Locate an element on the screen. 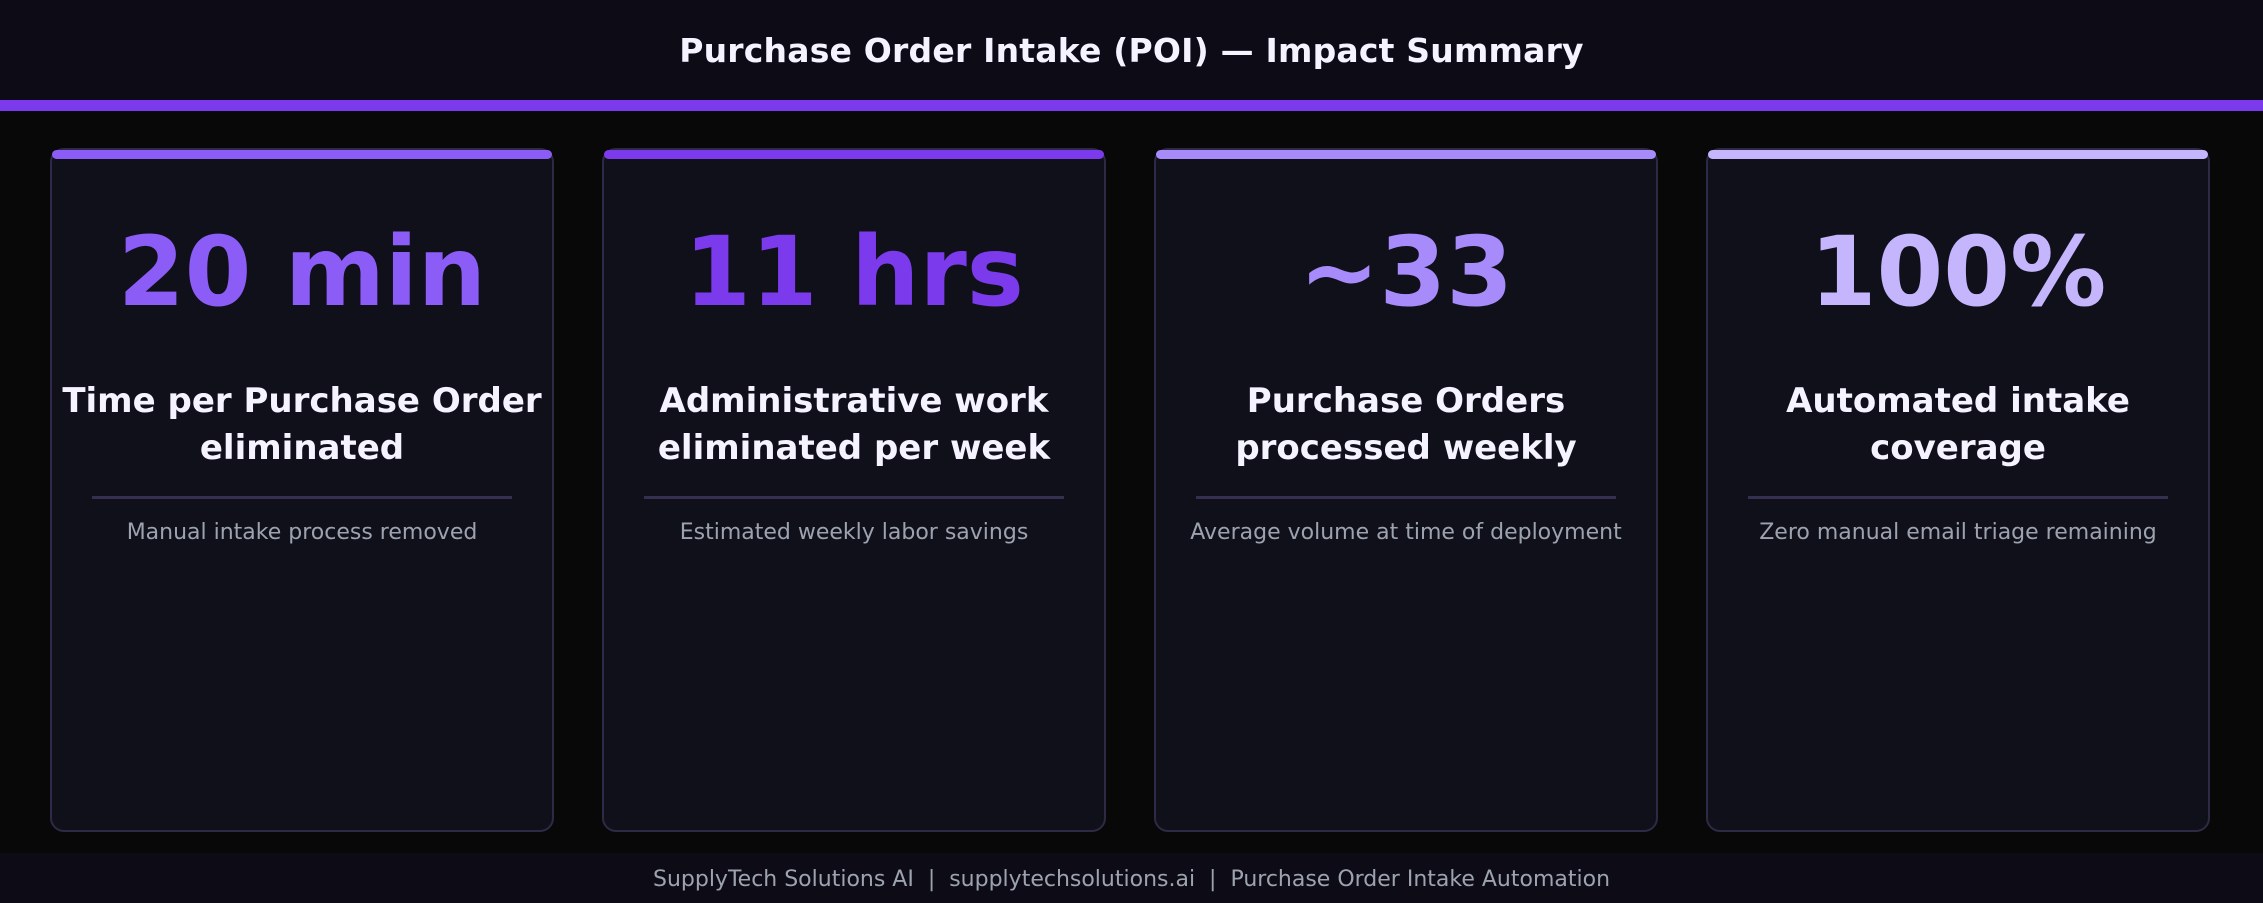  metric-label: Time per Purchase Order eliminated is located at coordinates (302, 424).